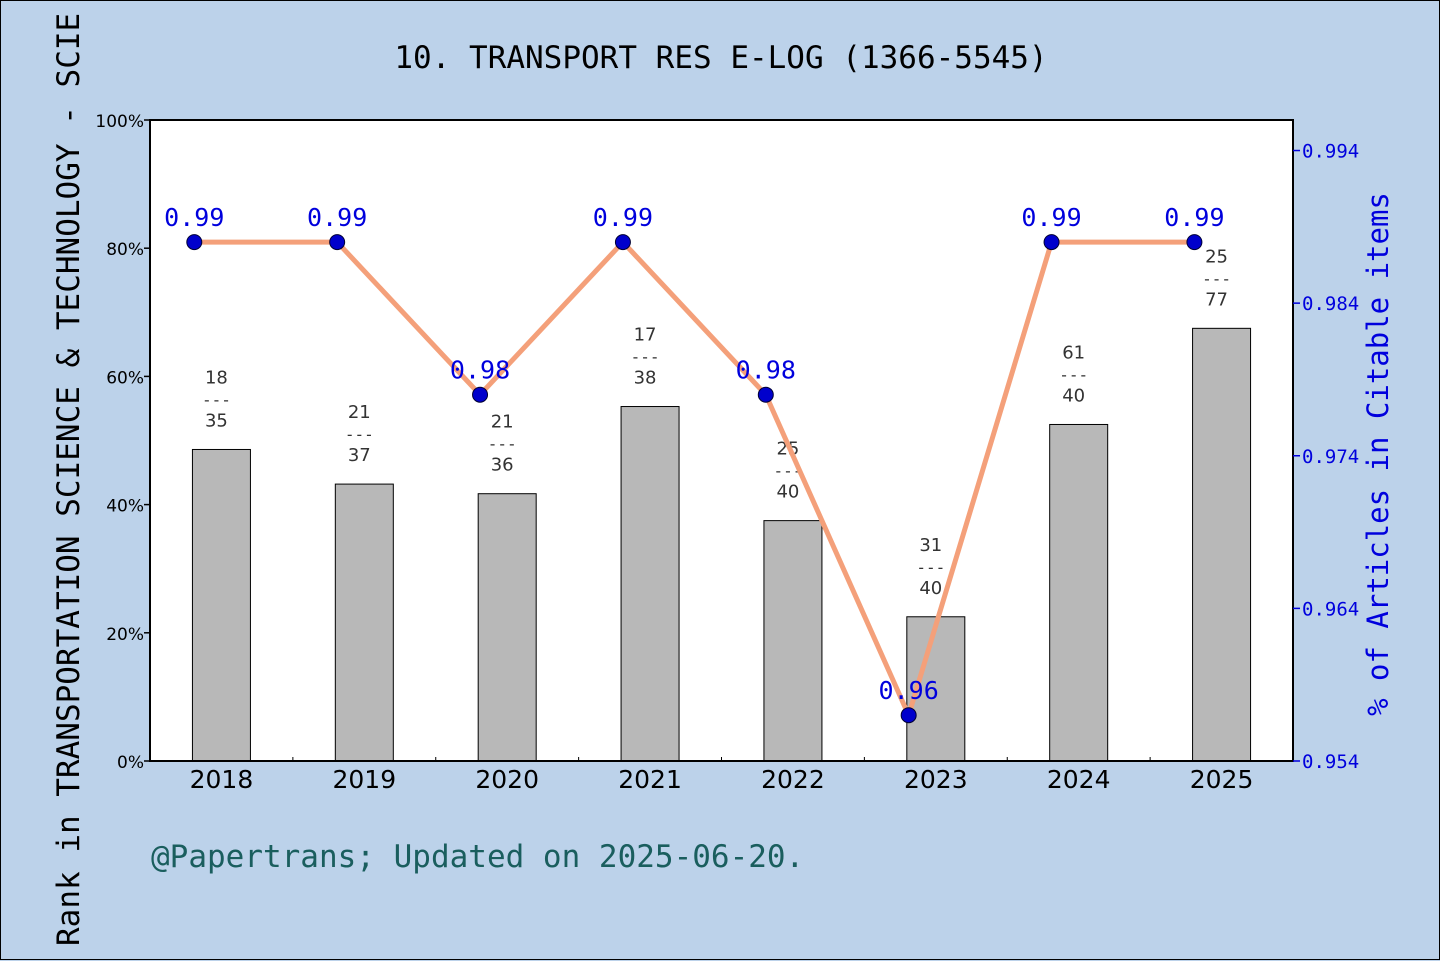 Image resolution: width=1440 pixels, height=961 pixels. I want to click on bar-2018, so click(221, 605).